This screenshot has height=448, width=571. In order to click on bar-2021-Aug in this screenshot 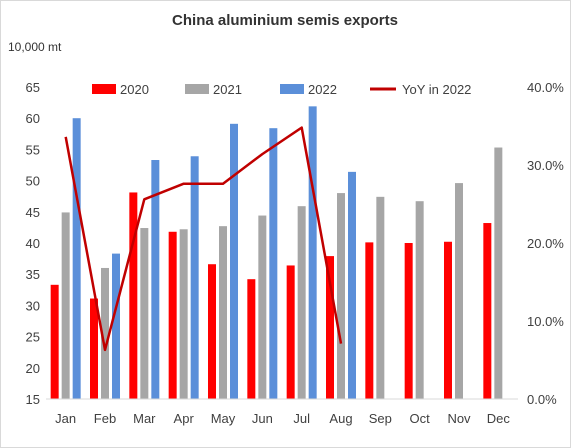, I will do `click(341, 296)`.